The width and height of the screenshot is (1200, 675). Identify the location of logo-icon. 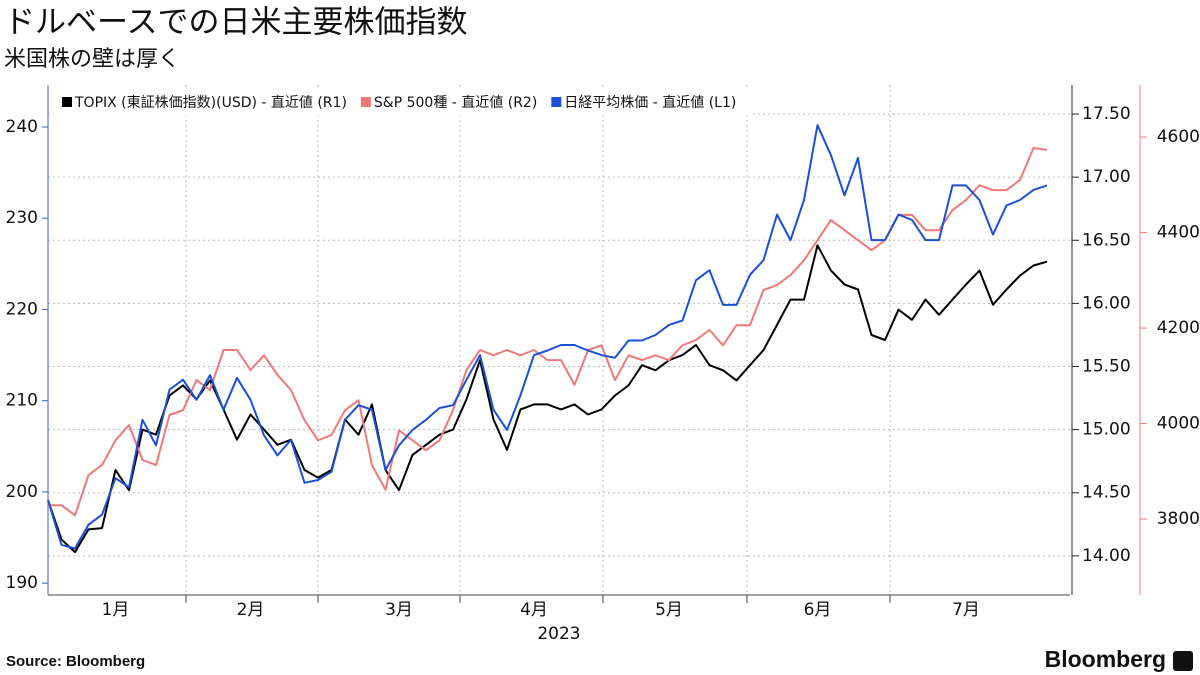
(1183, 661).